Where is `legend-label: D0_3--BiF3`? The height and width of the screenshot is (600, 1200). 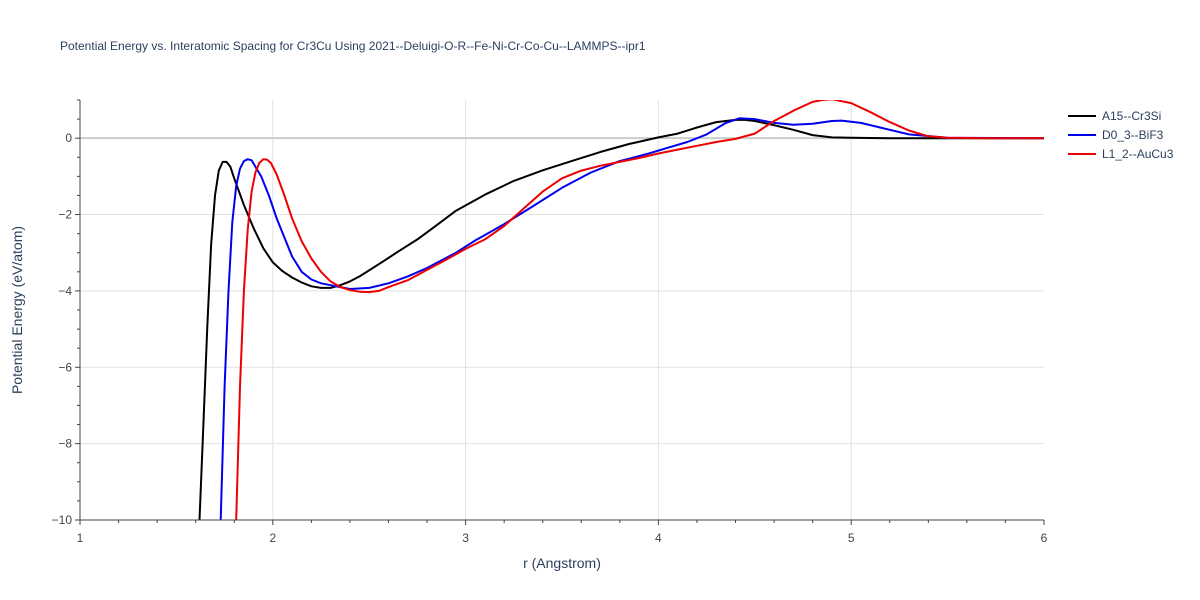 legend-label: D0_3--BiF3 is located at coordinates (1133, 135).